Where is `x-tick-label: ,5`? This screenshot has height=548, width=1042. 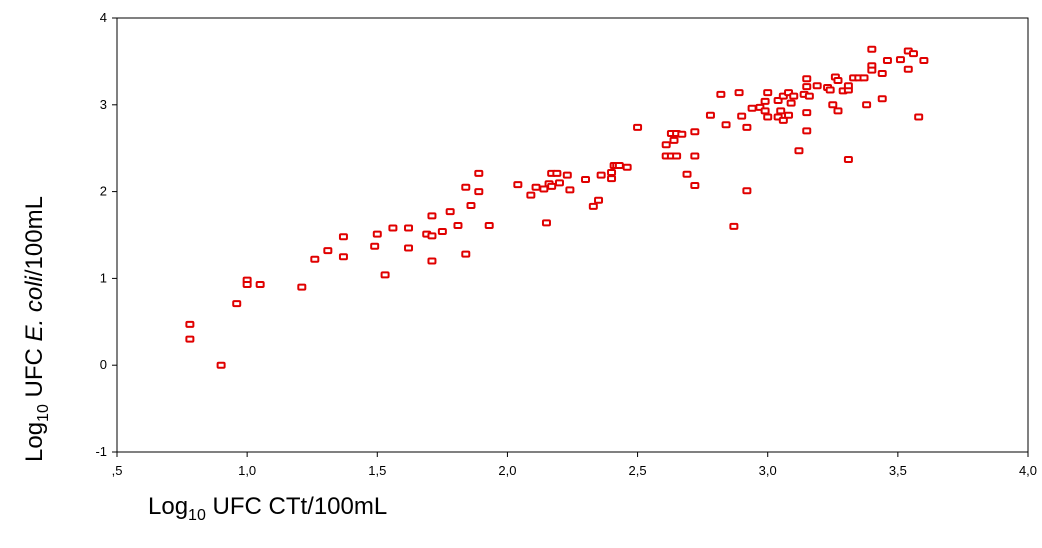 x-tick-label: ,5 is located at coordinates (117, 470).